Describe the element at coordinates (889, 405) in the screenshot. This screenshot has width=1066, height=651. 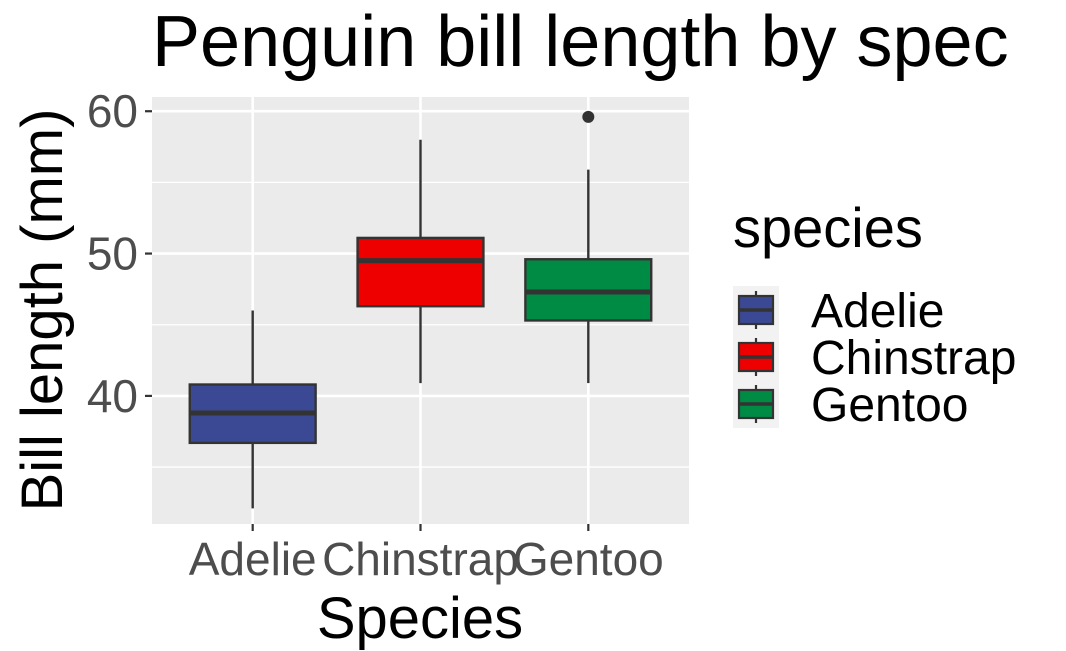
I see `legend-label: Gentoo` at that location.